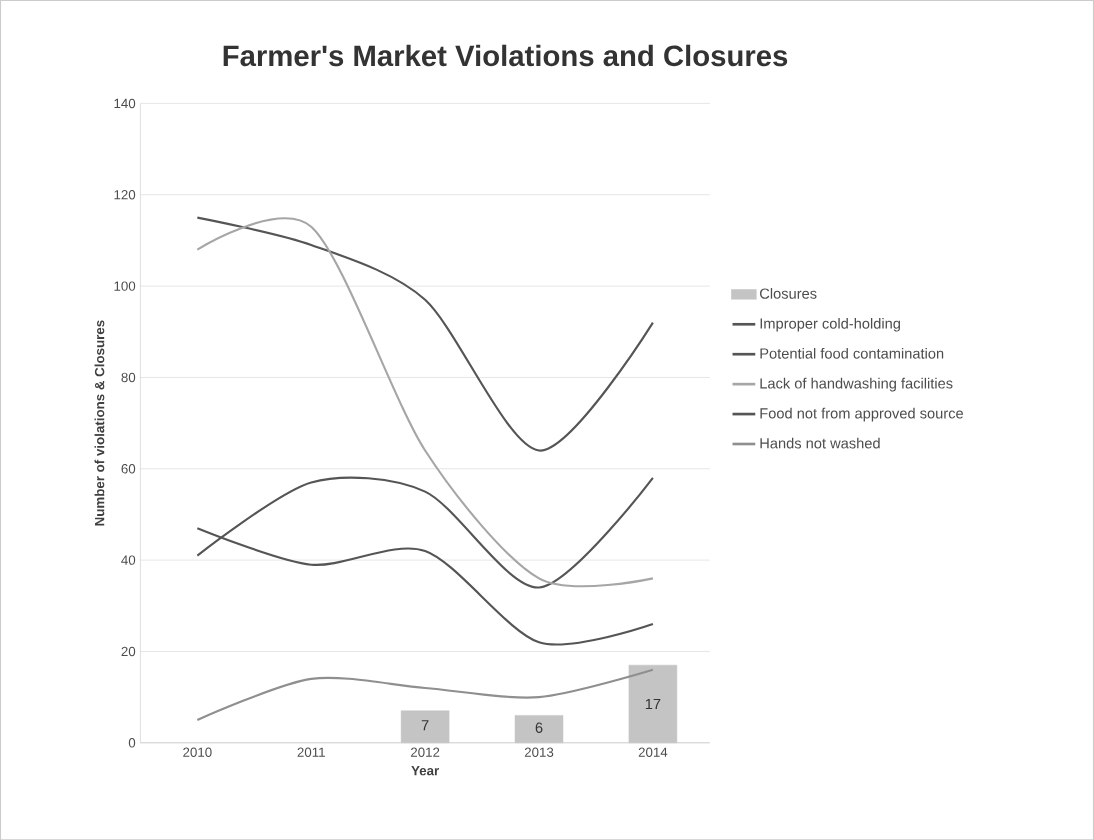 The width and height of the screenshot is (1094, 840). Describe the element at coordinates (820, 443) in the screenshot. I see `legend-label: Hands not washed` at that location.